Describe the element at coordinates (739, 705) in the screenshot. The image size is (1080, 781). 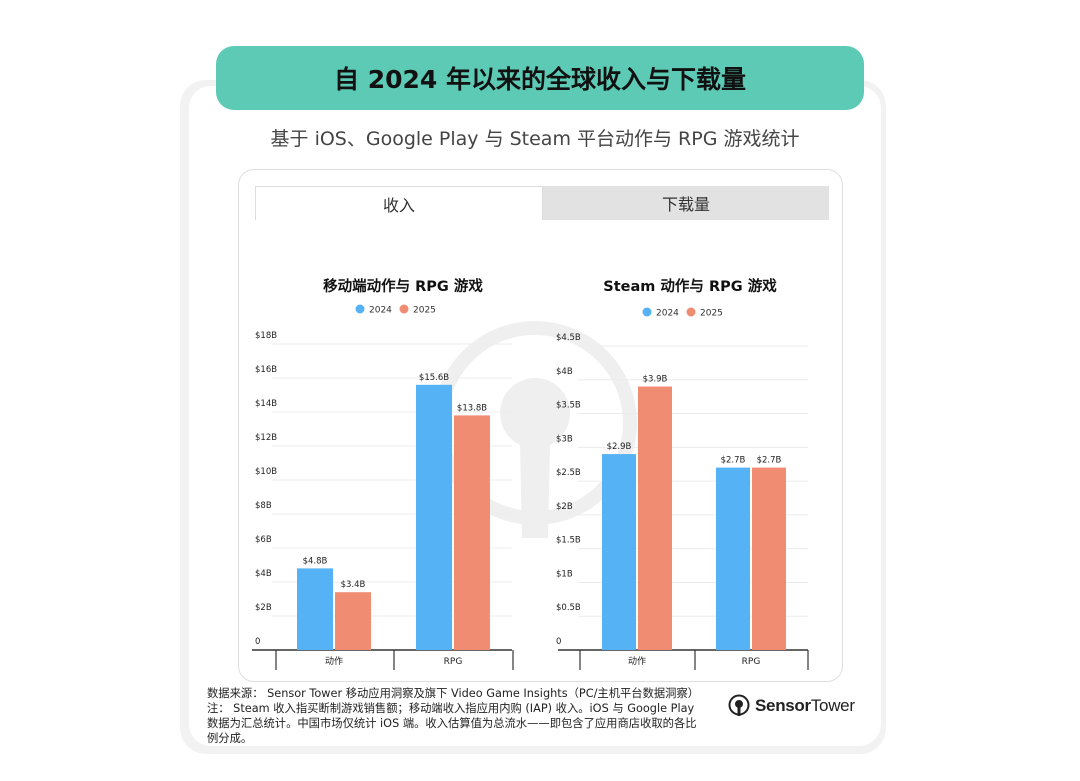
I see `sensor-tower-logo-icon` at that location.